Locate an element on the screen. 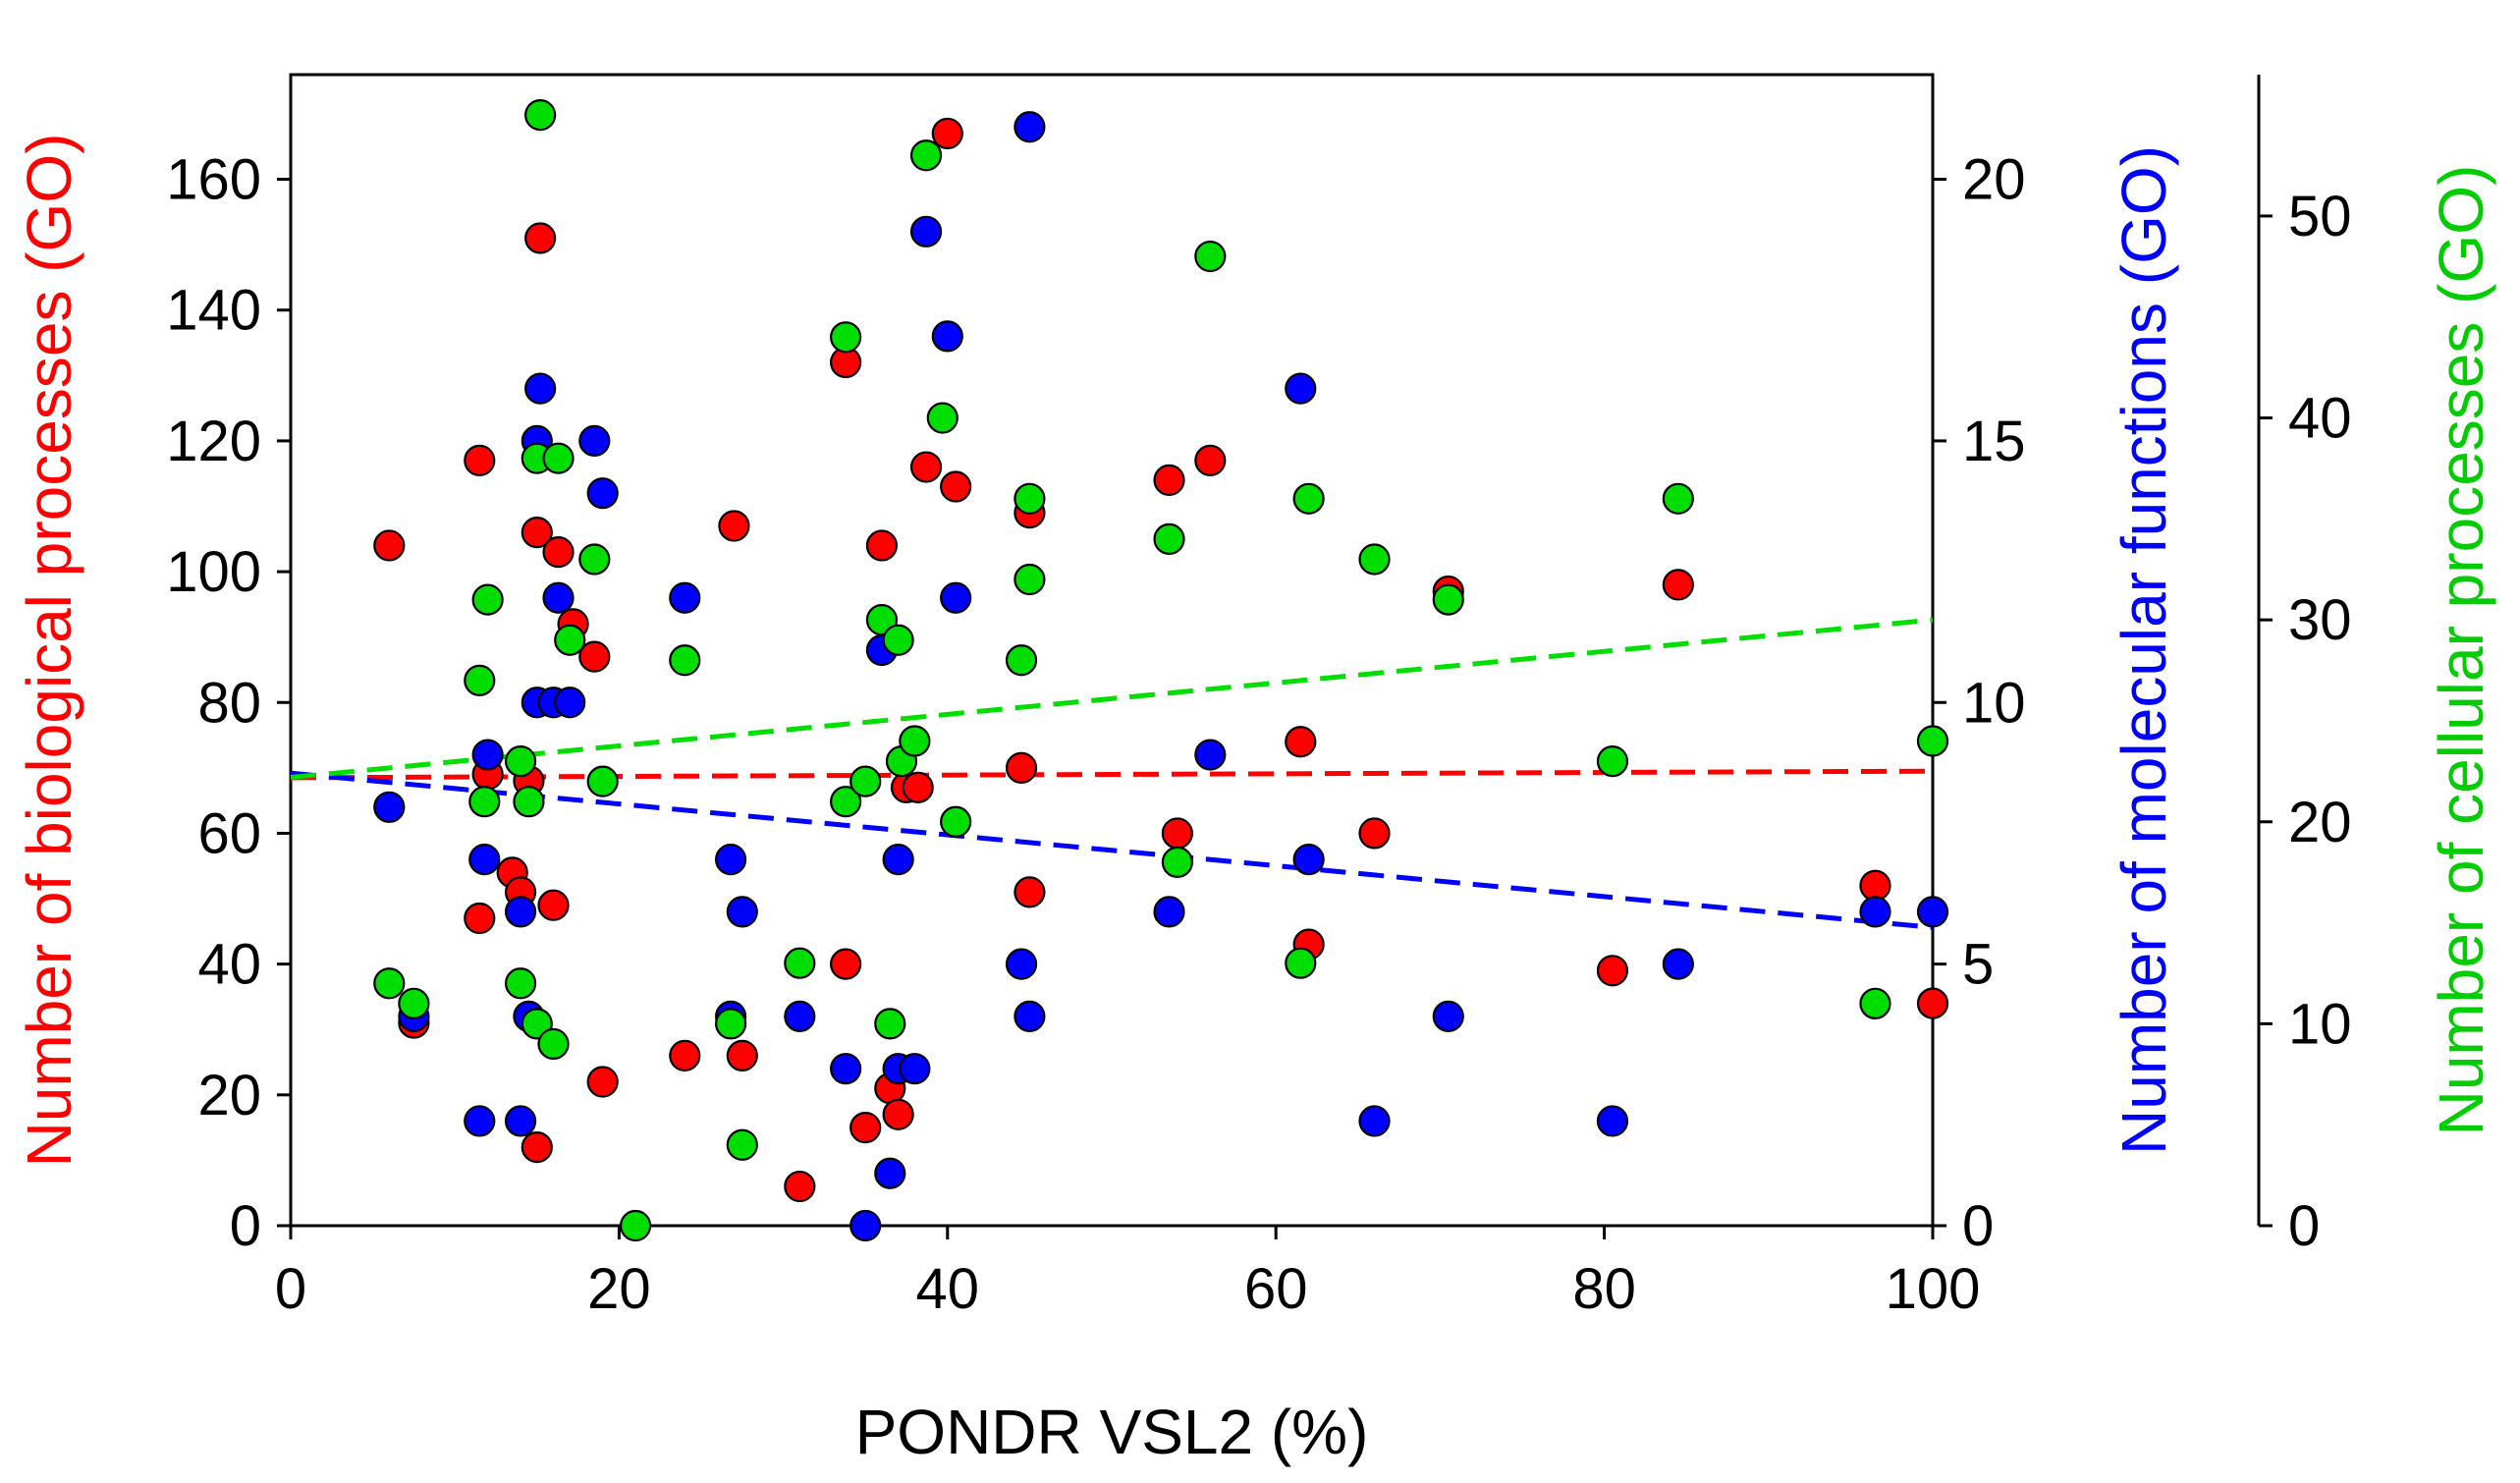  left-tick-label-8: 160 is located at coordinates (213, 180).